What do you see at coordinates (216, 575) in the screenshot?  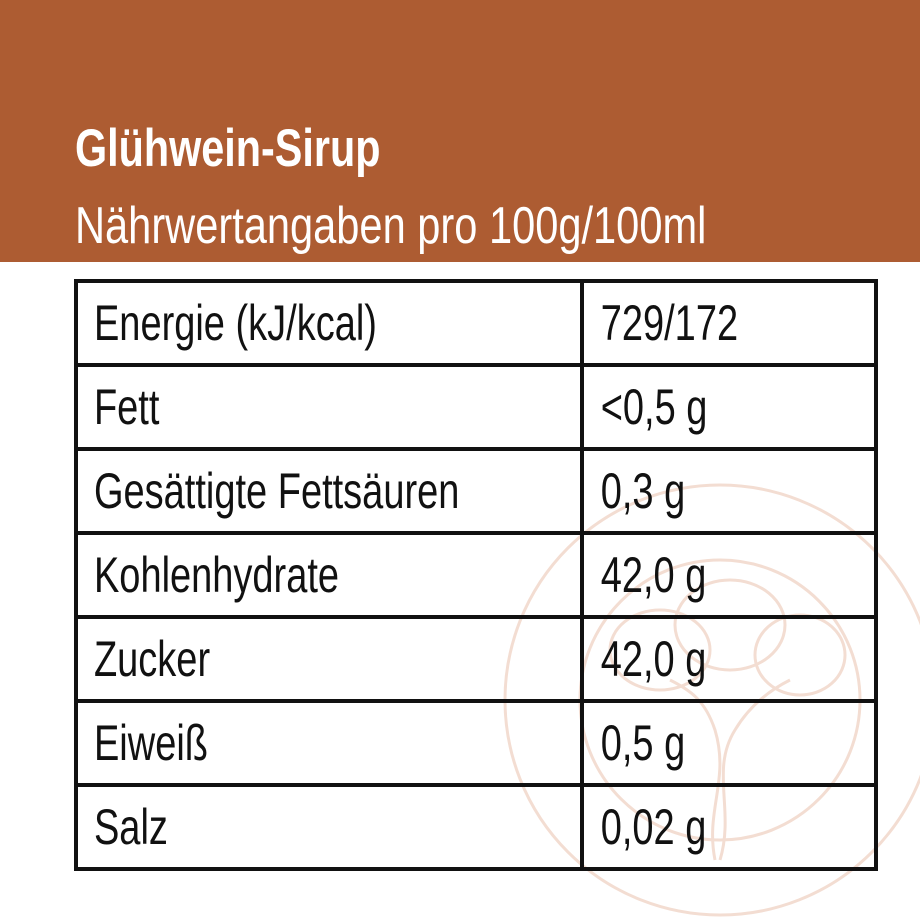 I see `nutrient-label: Kohlenhydrate` at bounding box center [216, 575].